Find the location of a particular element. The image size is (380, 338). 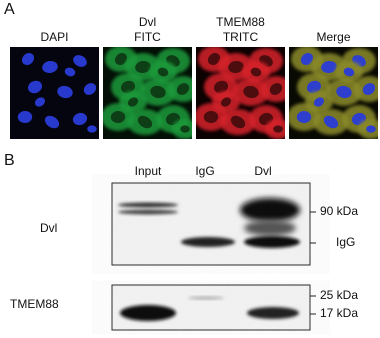

column-label: Dvl is located at coordinates (147, 22).